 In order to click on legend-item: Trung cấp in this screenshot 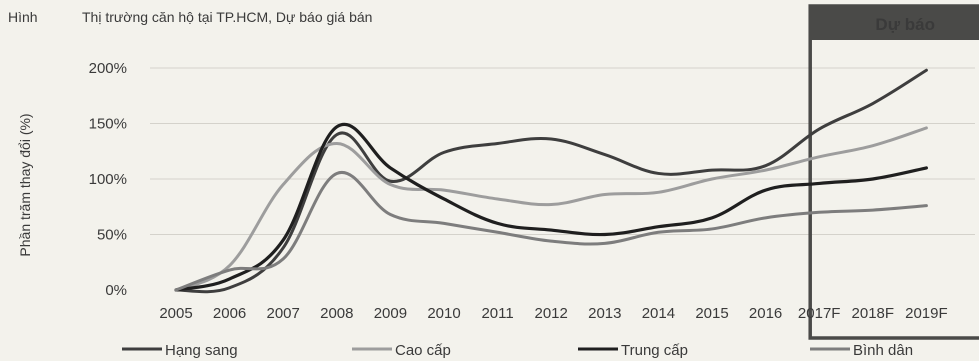, I will do `click(633, 350)`.